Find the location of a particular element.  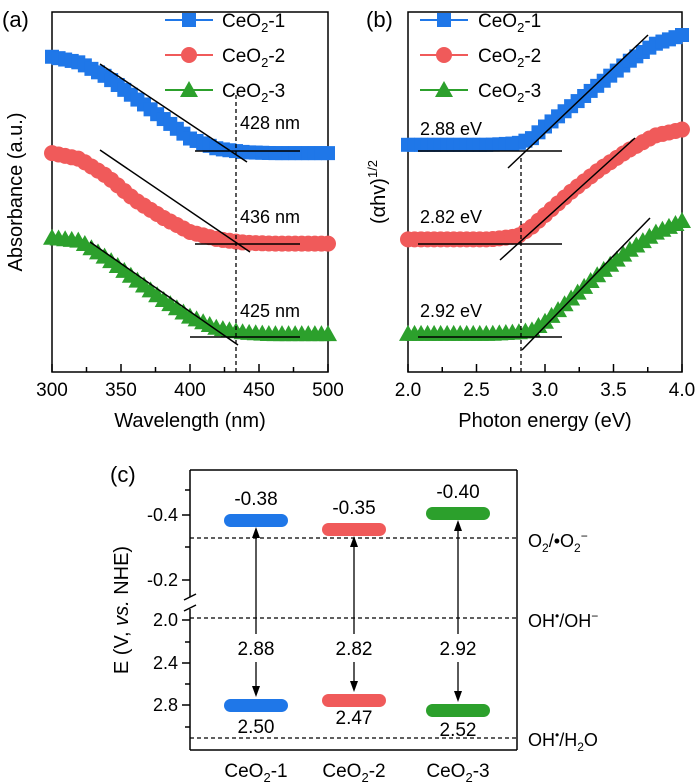

panel-c-x-labels: CeO2-1 CeO2-2 CeO2-3 is located at coordinates (356, 771).